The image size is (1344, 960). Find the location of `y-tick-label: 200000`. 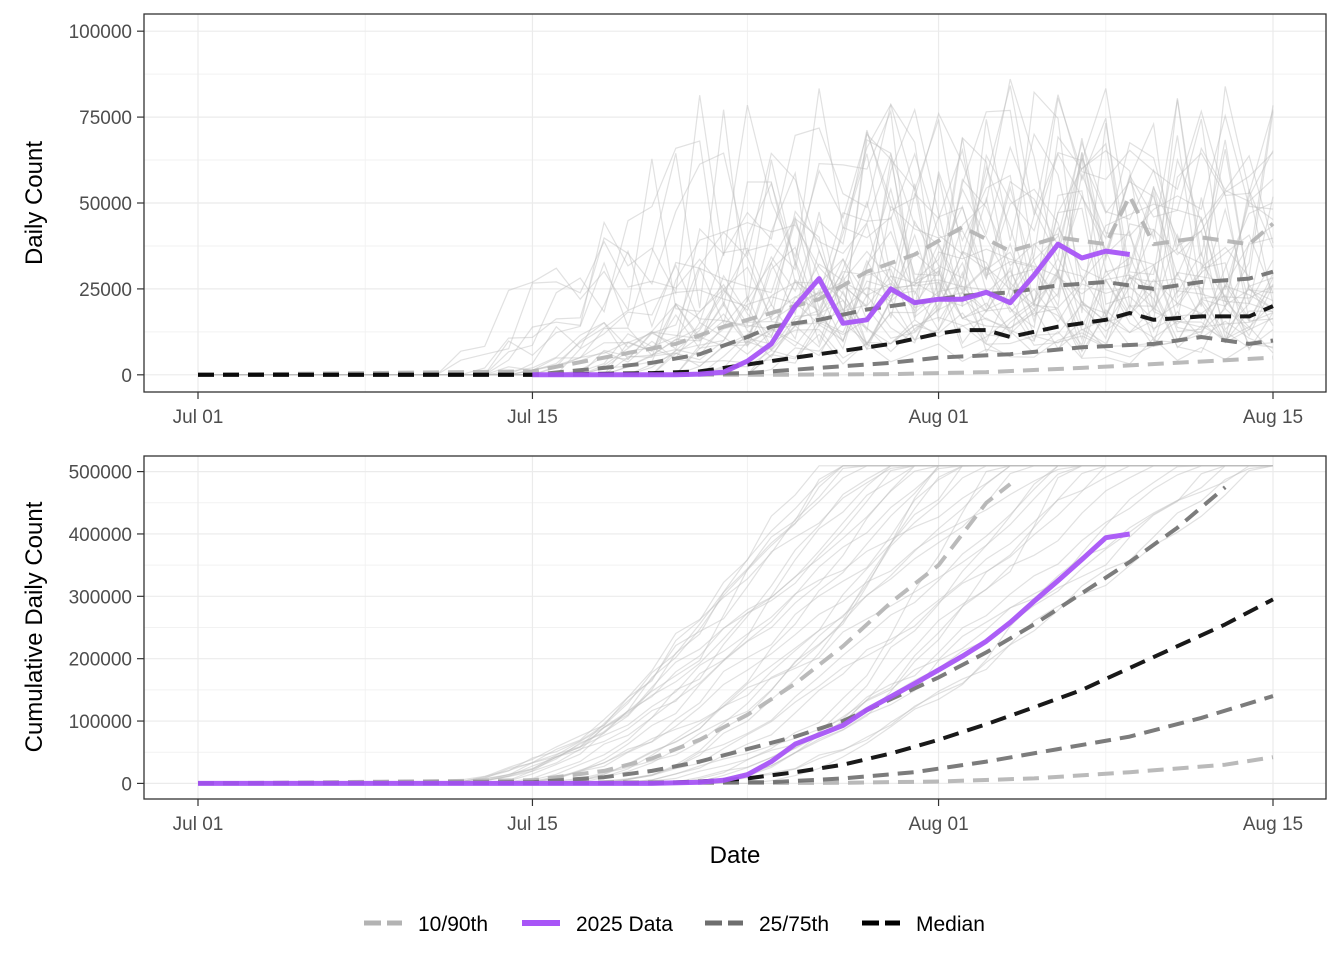

y-tick-label: 200000 is located at coordinates (100, 660).